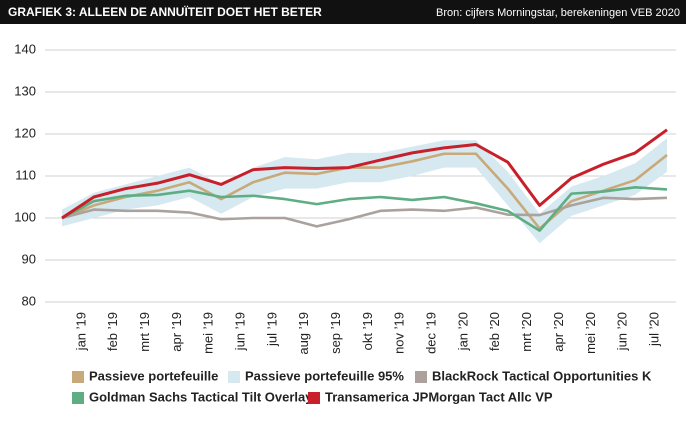 The image size is (686, 421). I want to click on x-tick-label: feb ’20, so click(494, 331).